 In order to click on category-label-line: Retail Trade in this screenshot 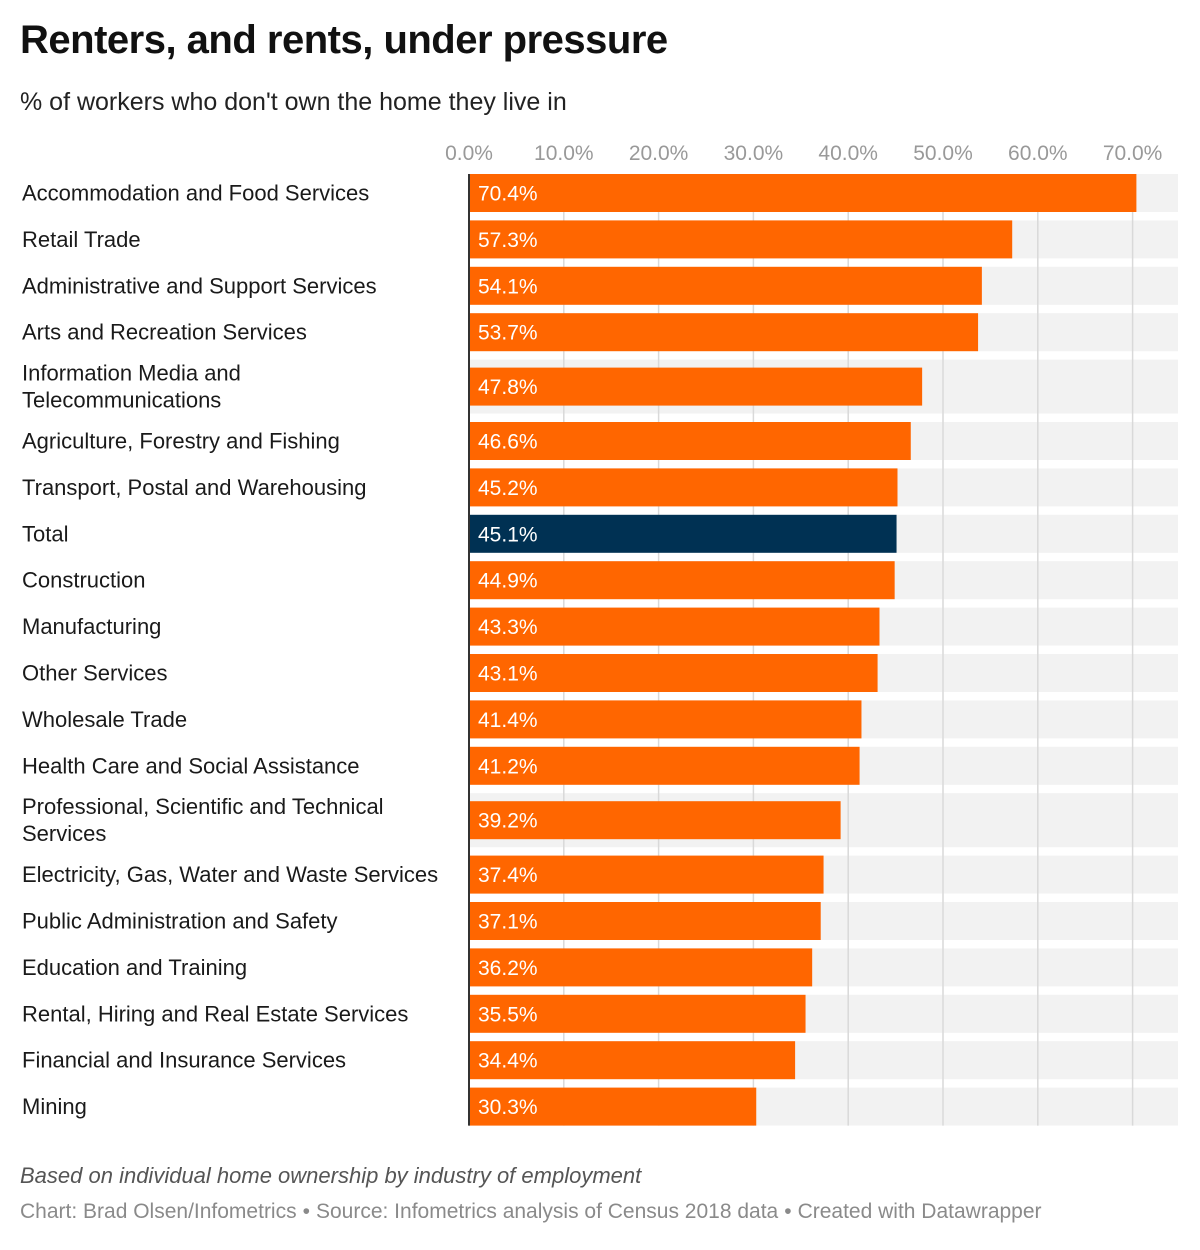, I will do `click(81, 239)`.